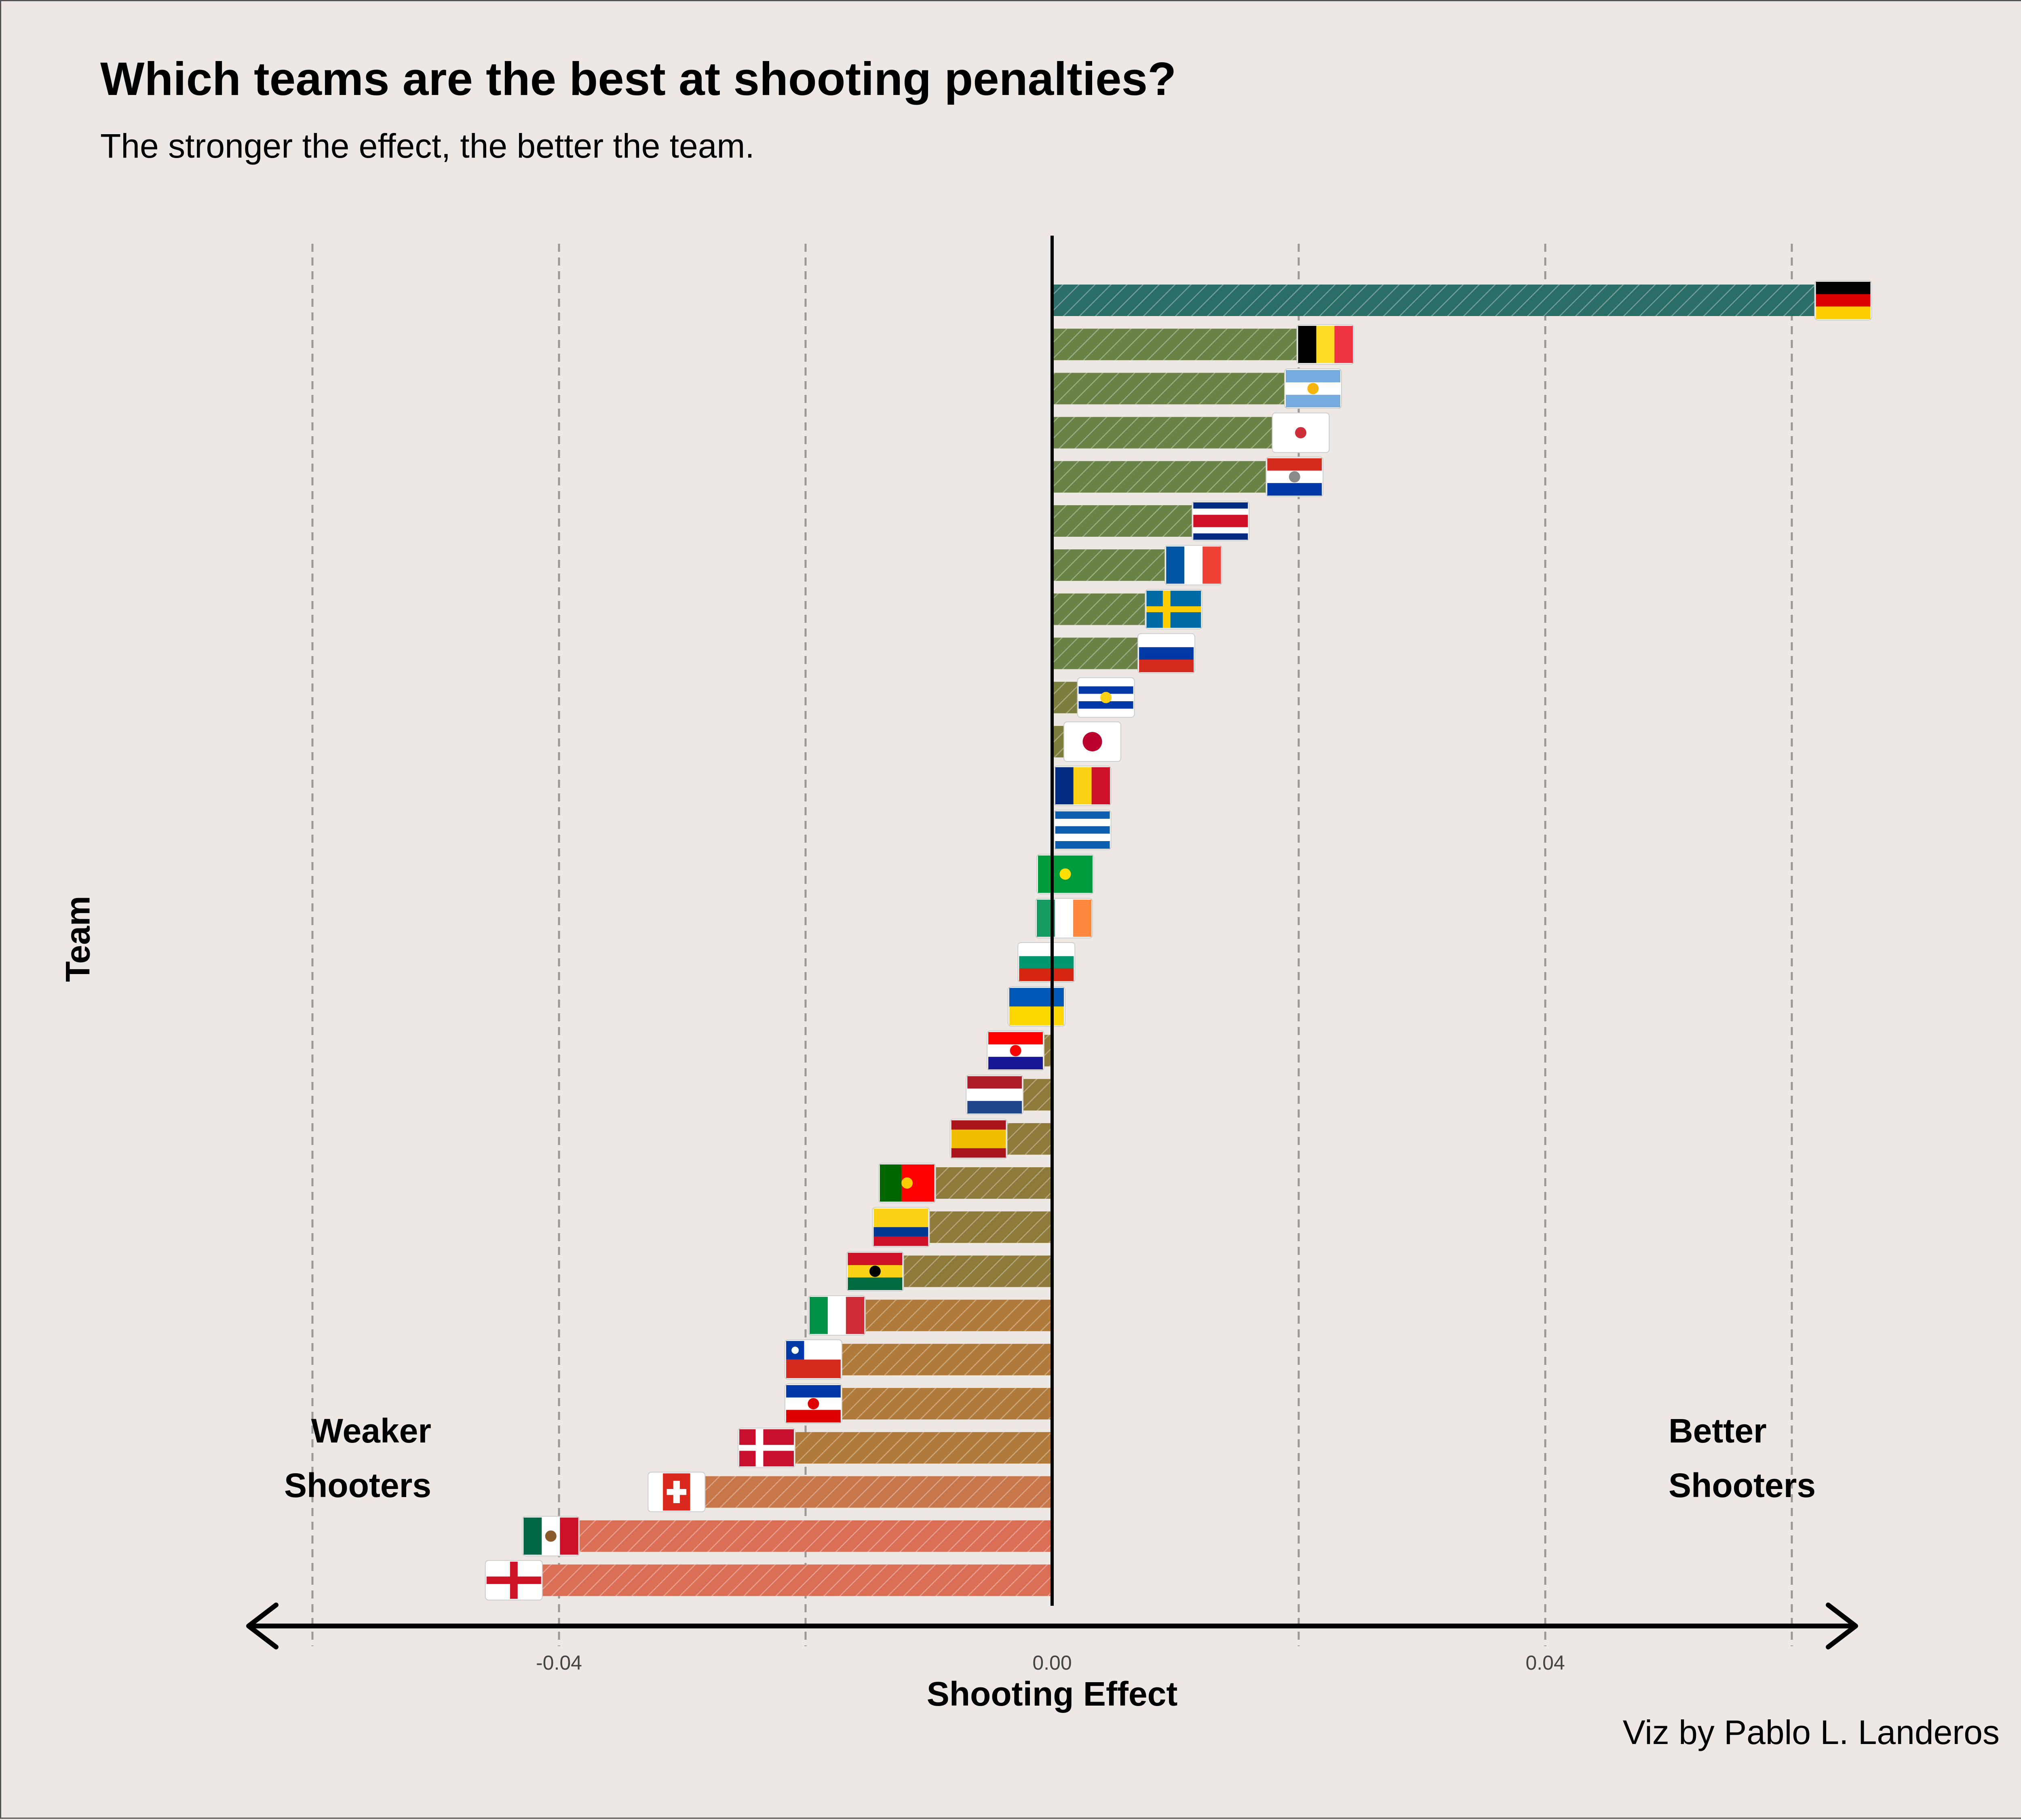  Describe the element at coordinates (907, 1183) in the screenshot. I see `portugal-flag-icon` at that location.